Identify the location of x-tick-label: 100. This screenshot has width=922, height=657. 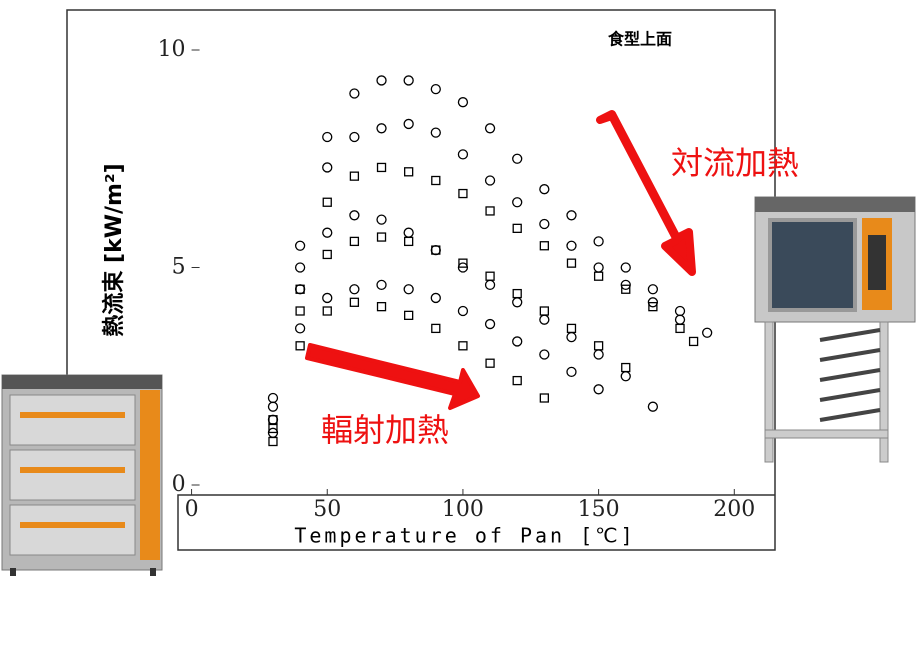
(463, 509).